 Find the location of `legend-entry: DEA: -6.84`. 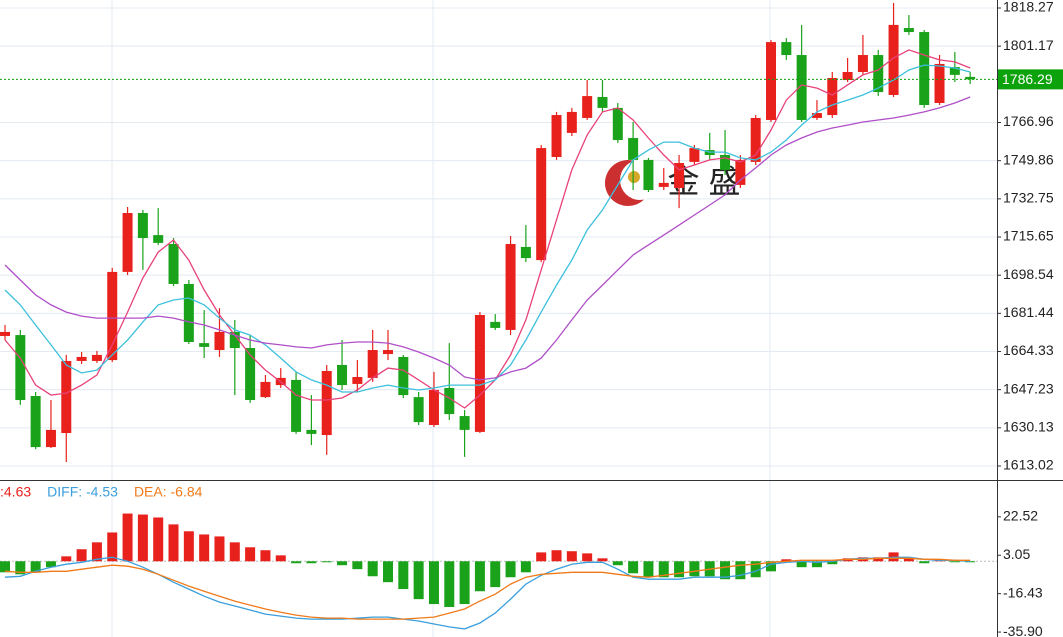

legend-entry: DEA: -6.84 is located at coordinates (168, 492).